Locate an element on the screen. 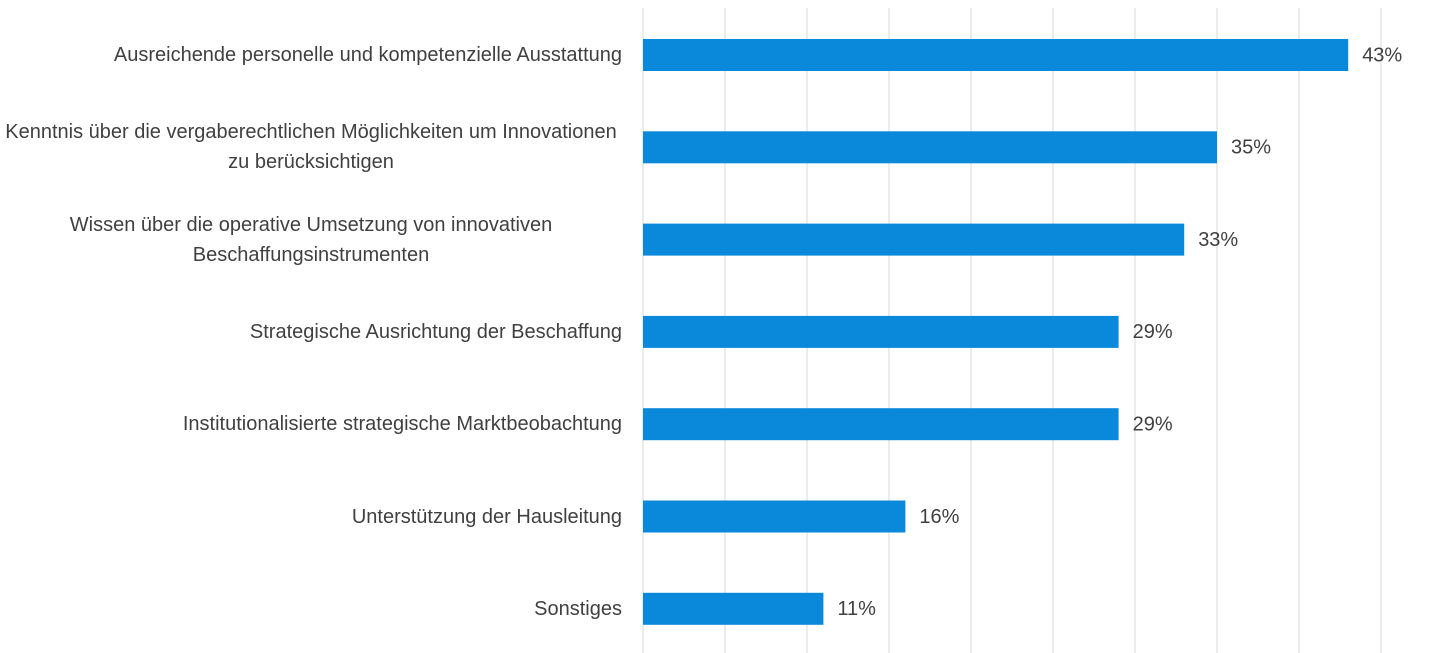 This screenshot has height=653, width=1447. data-label: 11% is located at coordinates (856, 609).